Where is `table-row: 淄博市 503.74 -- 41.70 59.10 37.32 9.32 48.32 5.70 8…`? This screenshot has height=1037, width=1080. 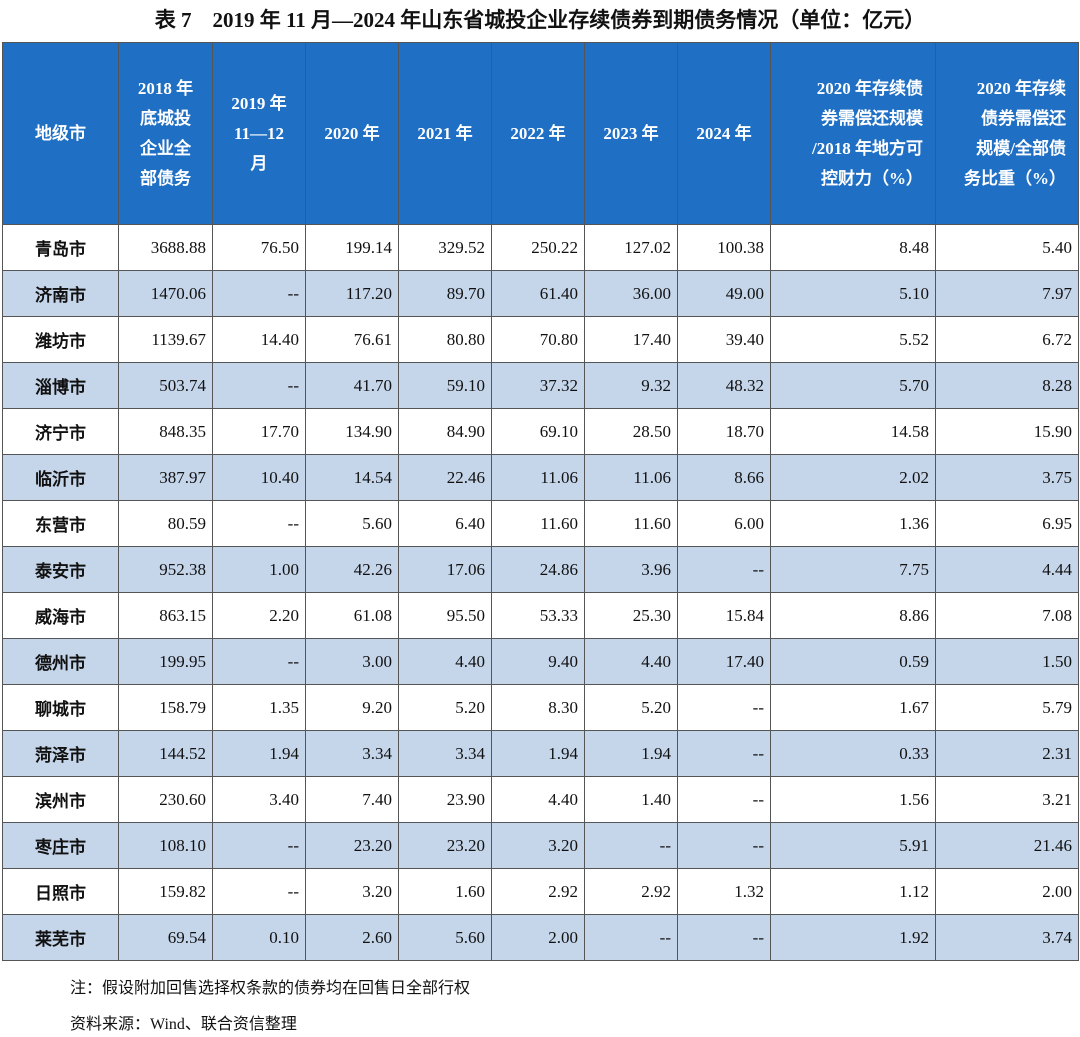
table-row: 淄博市 503.74 -- 41.70 59.10 37.32 9.32 48.32 5.70 8… is located at coordinates (540, 385).